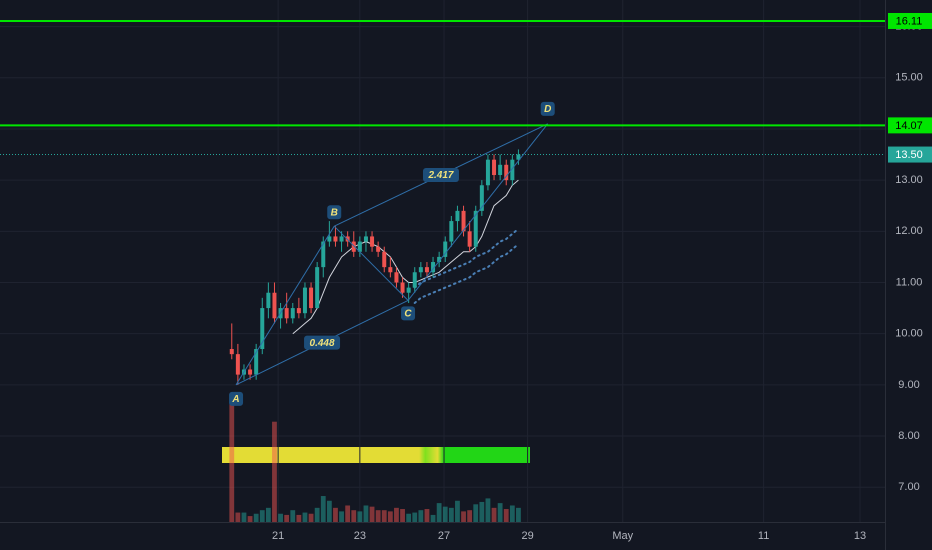 The width and height of the screenshot is (932, 550). What do you see at coordinates (908, 436) in the screenshot?
I see `y-tick-label: 8.00` at bounding box center [908, 436].